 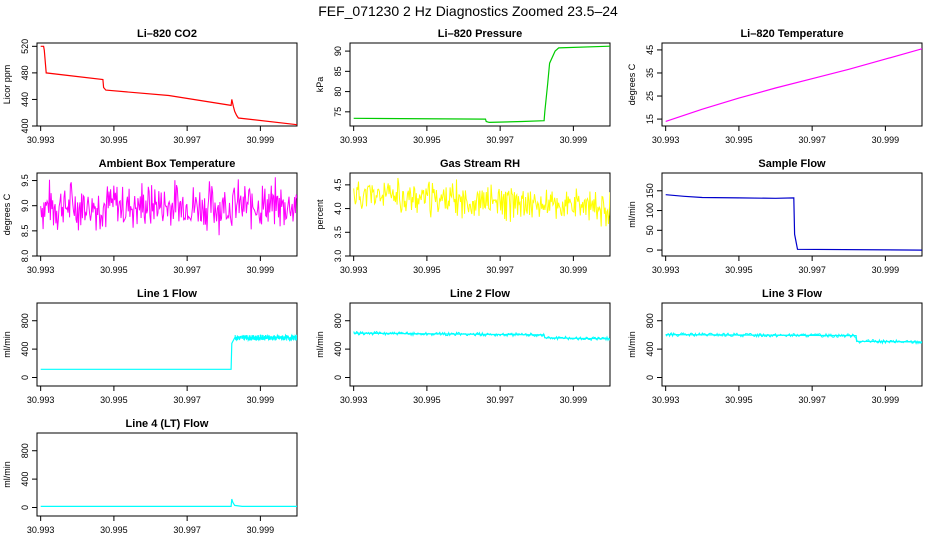 What do you see at coordinates (338, 185) in the screenshot?
I see `y-tick-label: 4.5` at bounding box center [338, 185].